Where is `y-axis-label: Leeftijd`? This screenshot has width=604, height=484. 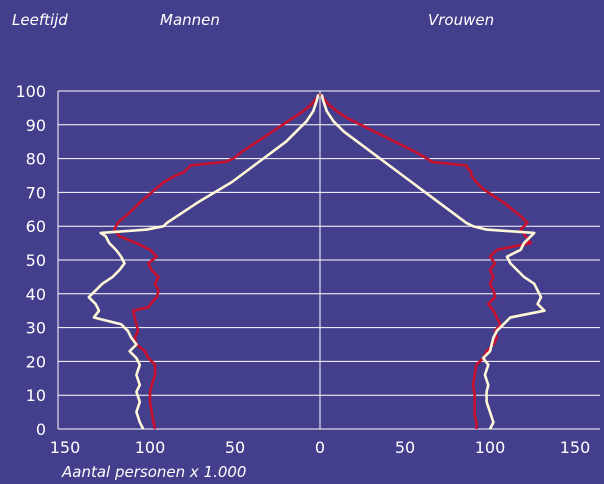
y-axis-label: Leeftijd is located at coordinates (40, 20).